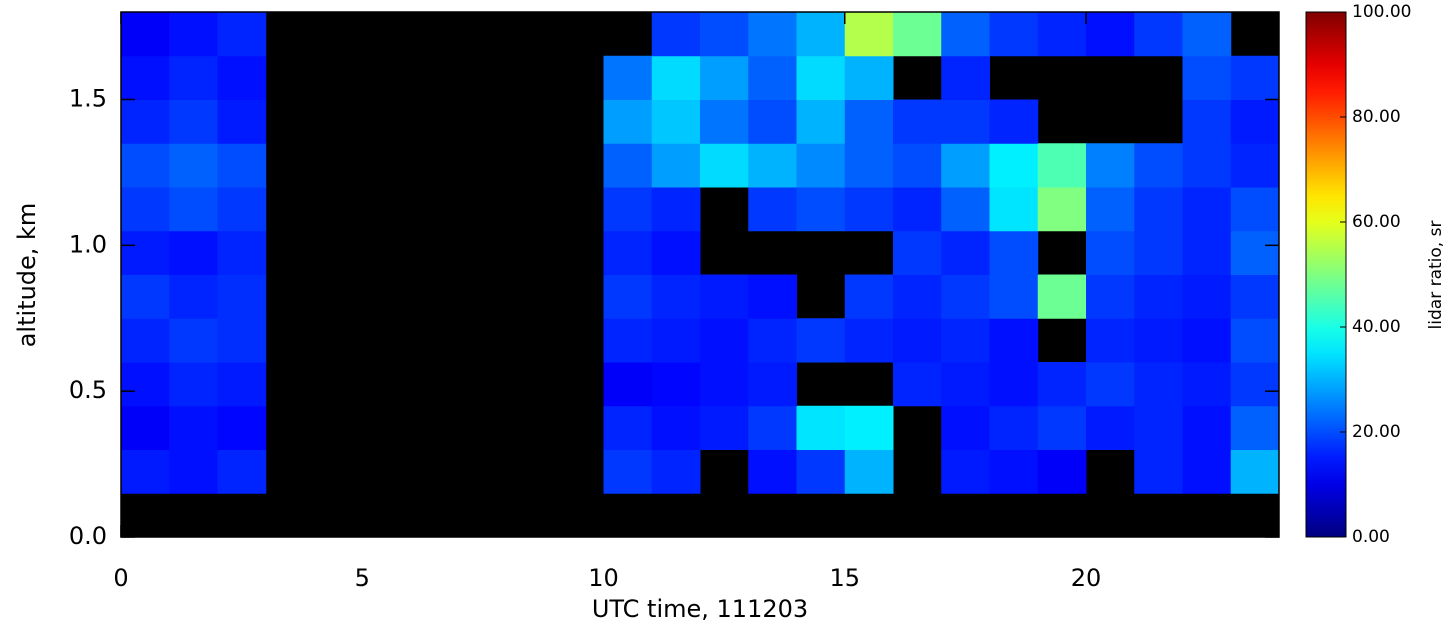  I want to click on y-tick-label: 0.5, so click(88, 390).